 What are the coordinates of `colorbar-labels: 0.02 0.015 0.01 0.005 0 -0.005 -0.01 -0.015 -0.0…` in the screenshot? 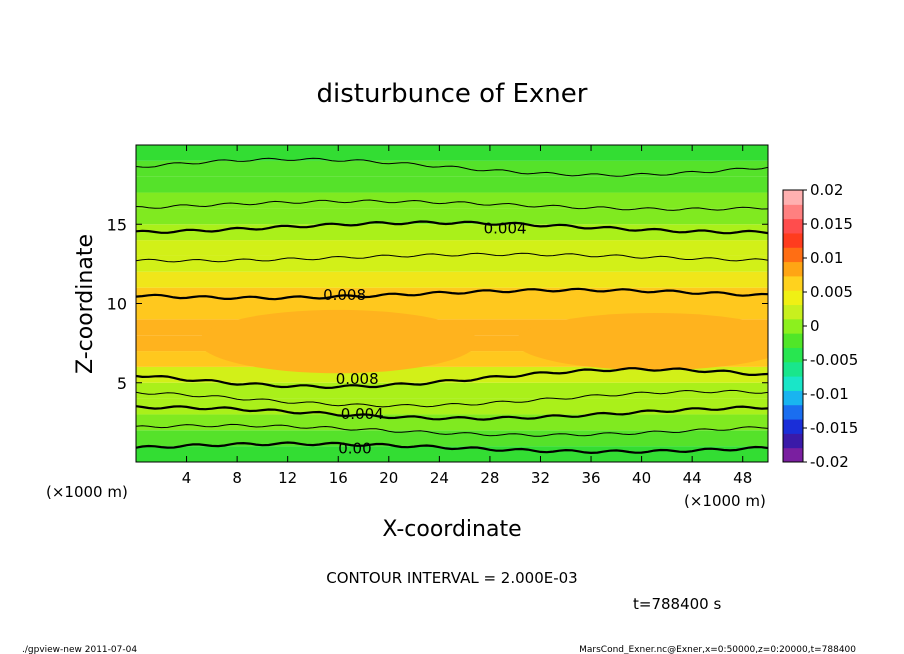 It's located at (830, 326).